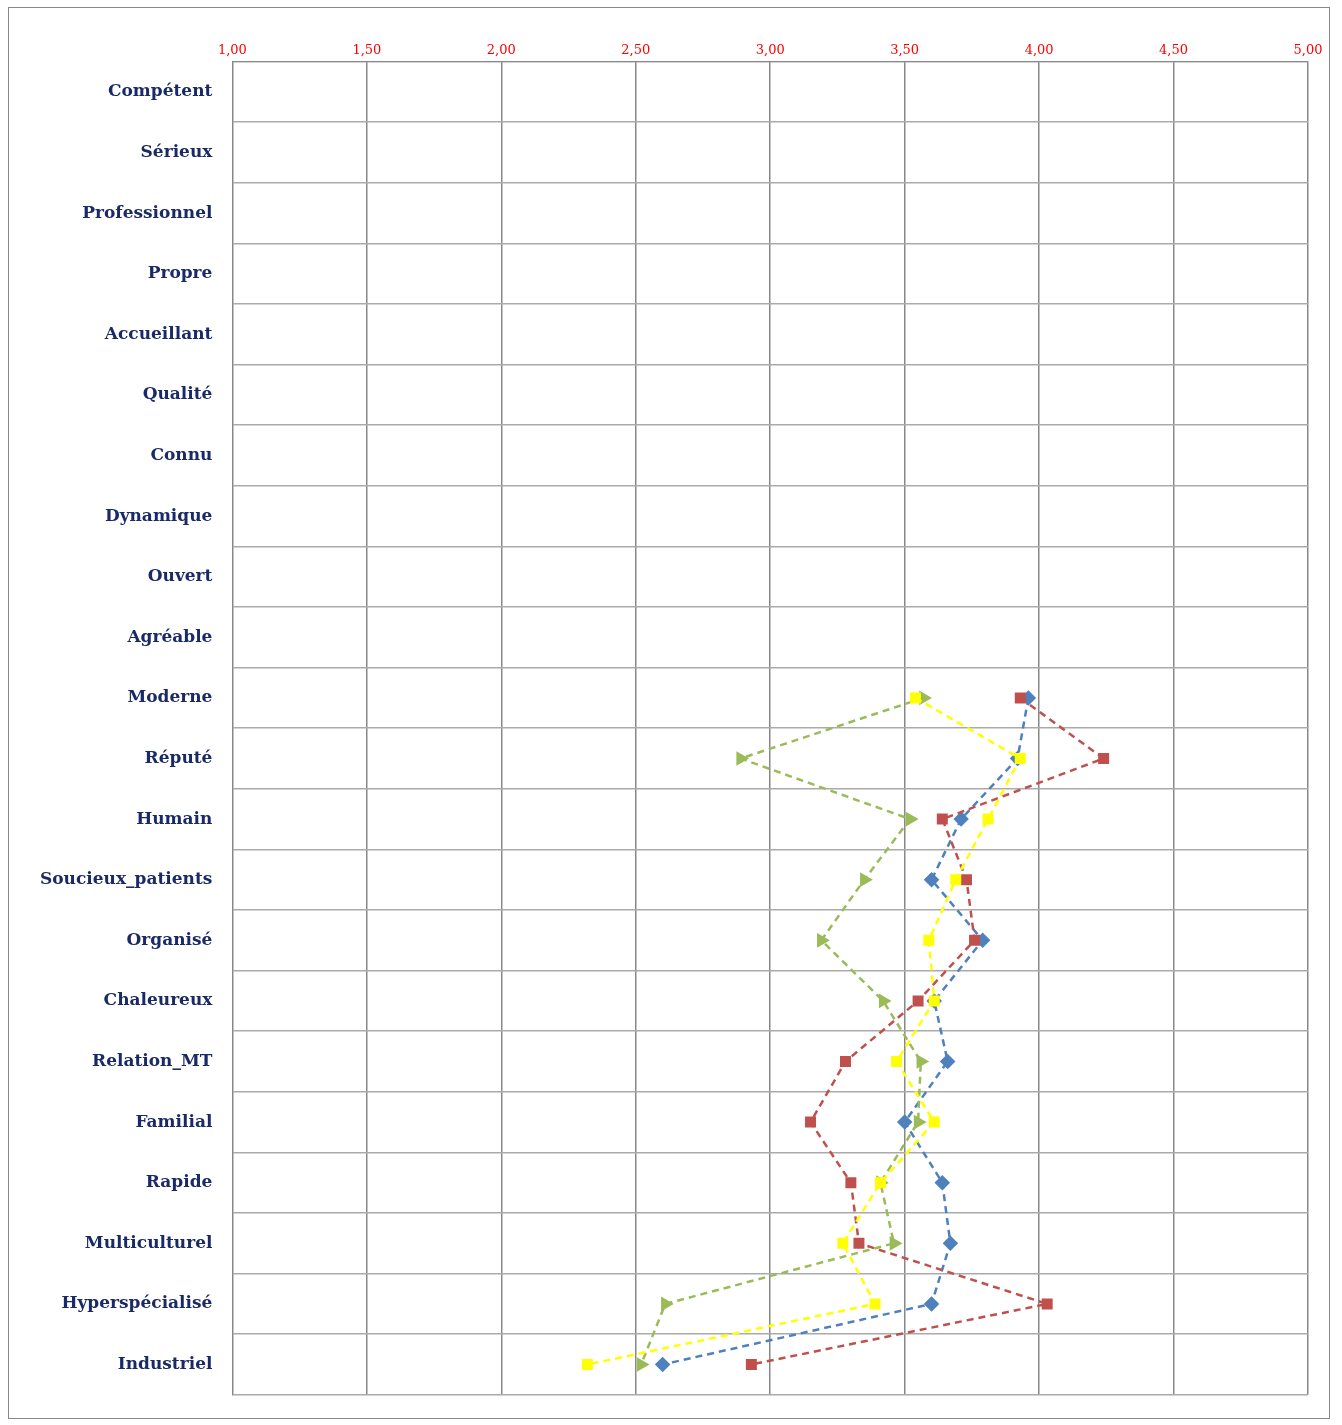  I want to click on y-tick-label: Sérieux, so click(177, 150).